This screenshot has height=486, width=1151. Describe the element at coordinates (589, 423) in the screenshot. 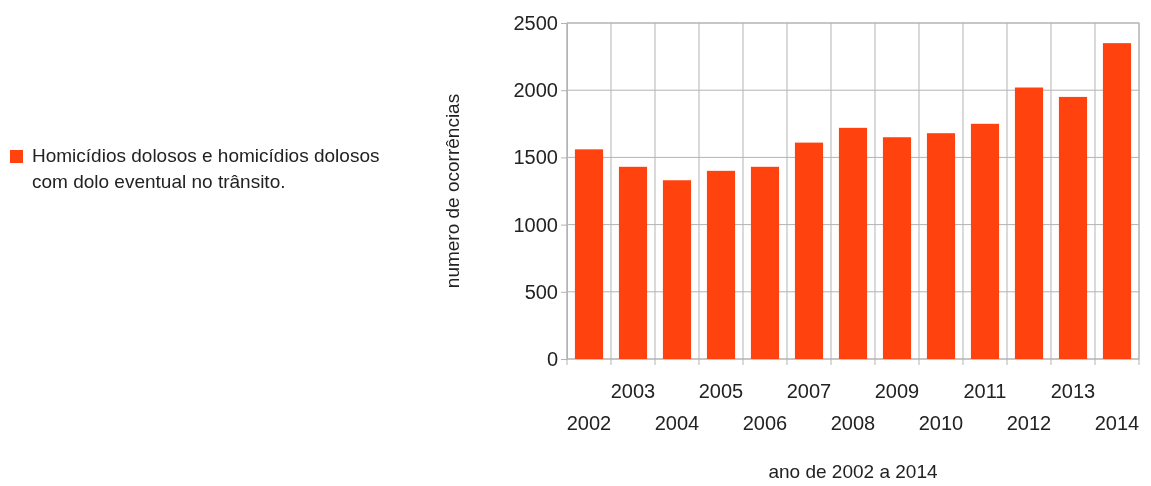

I see `x-tick-label: 2002` at that location.